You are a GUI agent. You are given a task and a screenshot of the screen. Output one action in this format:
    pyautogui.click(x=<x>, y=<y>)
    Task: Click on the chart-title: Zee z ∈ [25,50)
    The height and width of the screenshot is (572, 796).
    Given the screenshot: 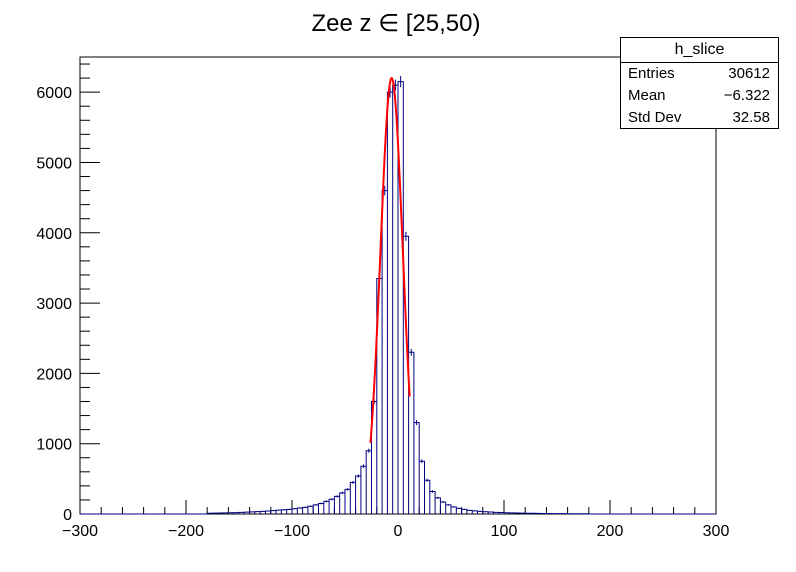 What is the action you would take?
    pyautogui.click(x=396, y=23)
    